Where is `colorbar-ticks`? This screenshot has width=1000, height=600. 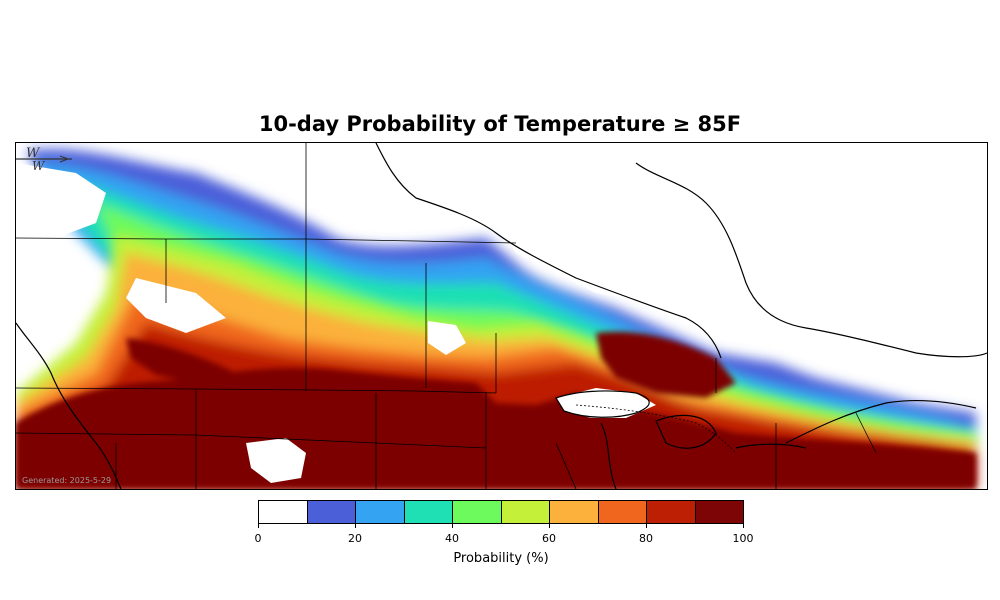
colorbar-ticks is located at coordinates (501, 527).